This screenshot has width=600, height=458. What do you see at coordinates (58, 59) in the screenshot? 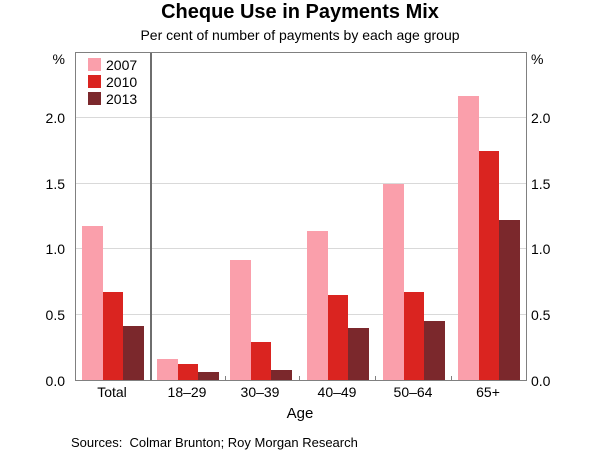
I see `left-axis-unit: %` at bounding box center [58, 59].